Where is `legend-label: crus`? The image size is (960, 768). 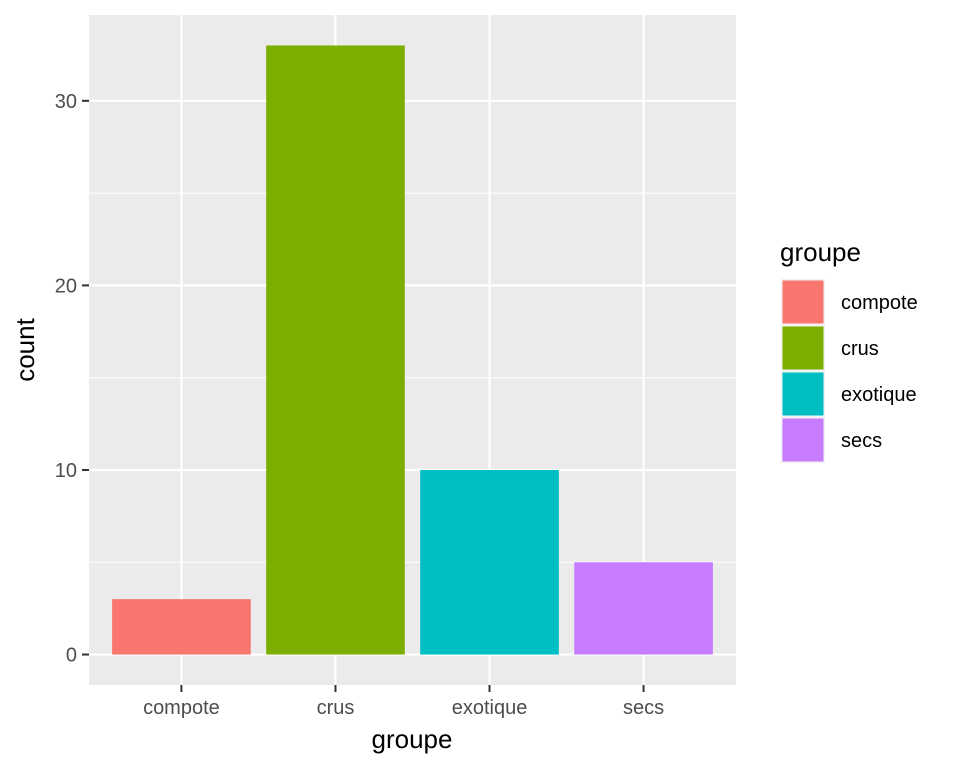
legend-label: crus is located at coordinates (860, 349).